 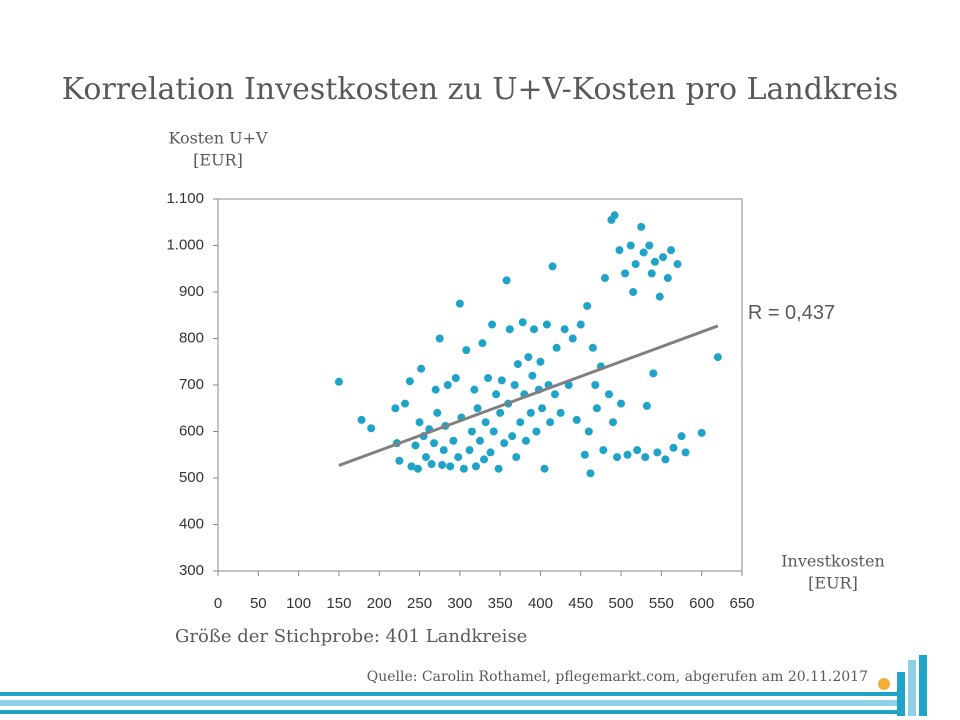 I want to click on y-axis-label: [EUR], so click(x=218, y=160).